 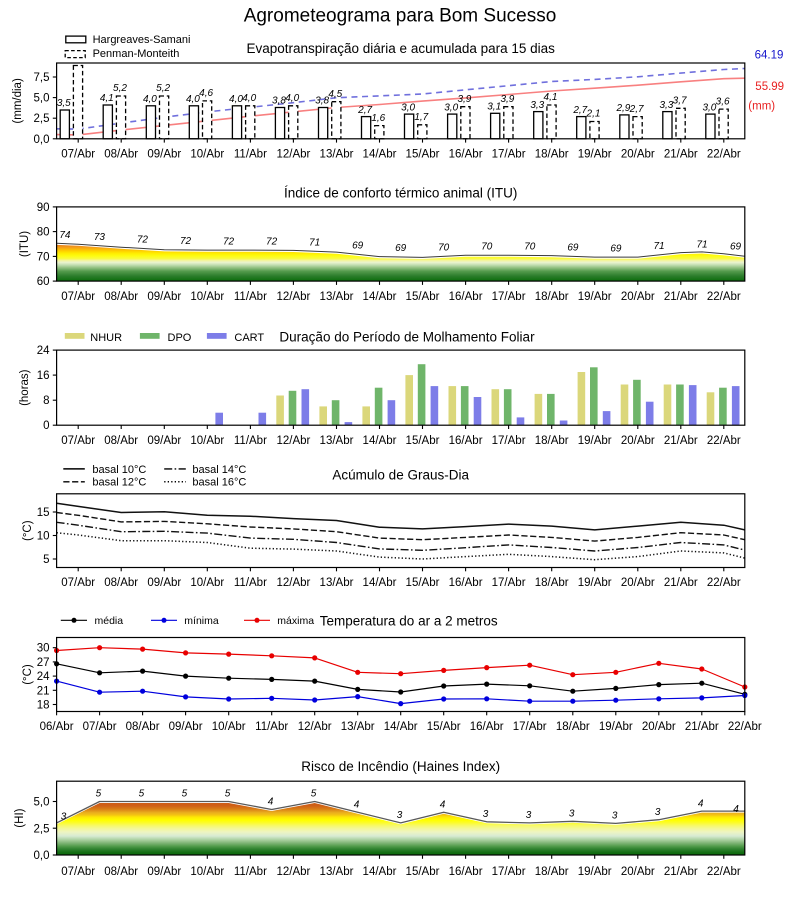 What do you see at coordinates (25, 244) in the screenshot?
I see `svg-text: (ITU)` at bounding box center [25, 244].